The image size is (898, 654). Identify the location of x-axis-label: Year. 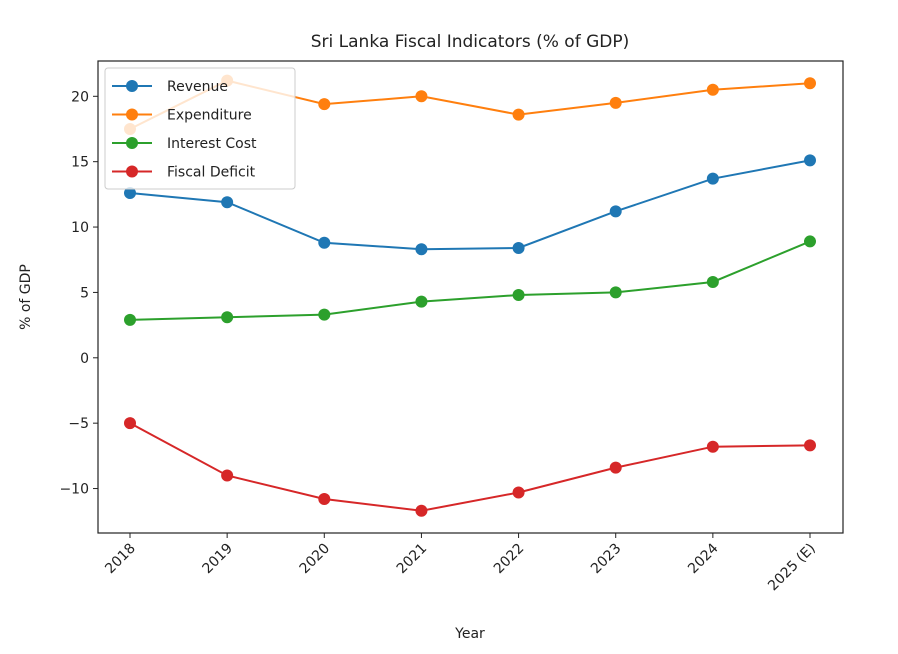
(469, 634).